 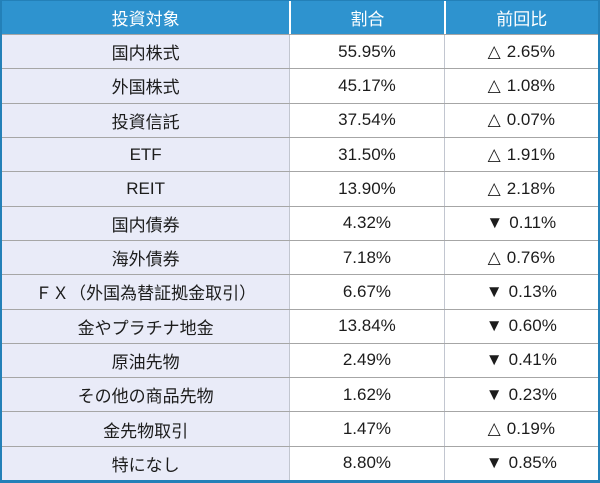 What do you see at coordinates (146, 223) in the screenshot?
I see `asset-name-cell: 国内債券` at bounding box center [146, 223].